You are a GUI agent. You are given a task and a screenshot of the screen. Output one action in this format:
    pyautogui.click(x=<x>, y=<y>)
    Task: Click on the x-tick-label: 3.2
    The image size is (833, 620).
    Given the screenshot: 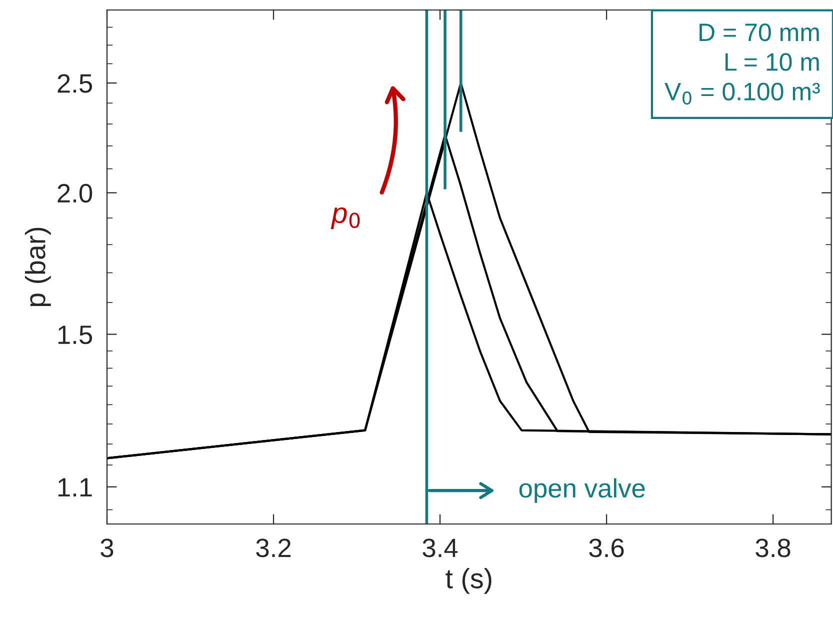 What is the action you would take?
    pyautogui.click(x=273, y=548)
    